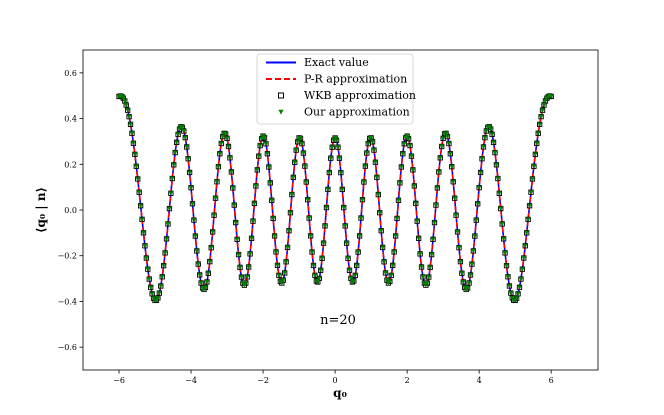  Describe the element at coordinates (336, 62) in the screenshot. I see `legend-label-exact: Exact value` at that location.